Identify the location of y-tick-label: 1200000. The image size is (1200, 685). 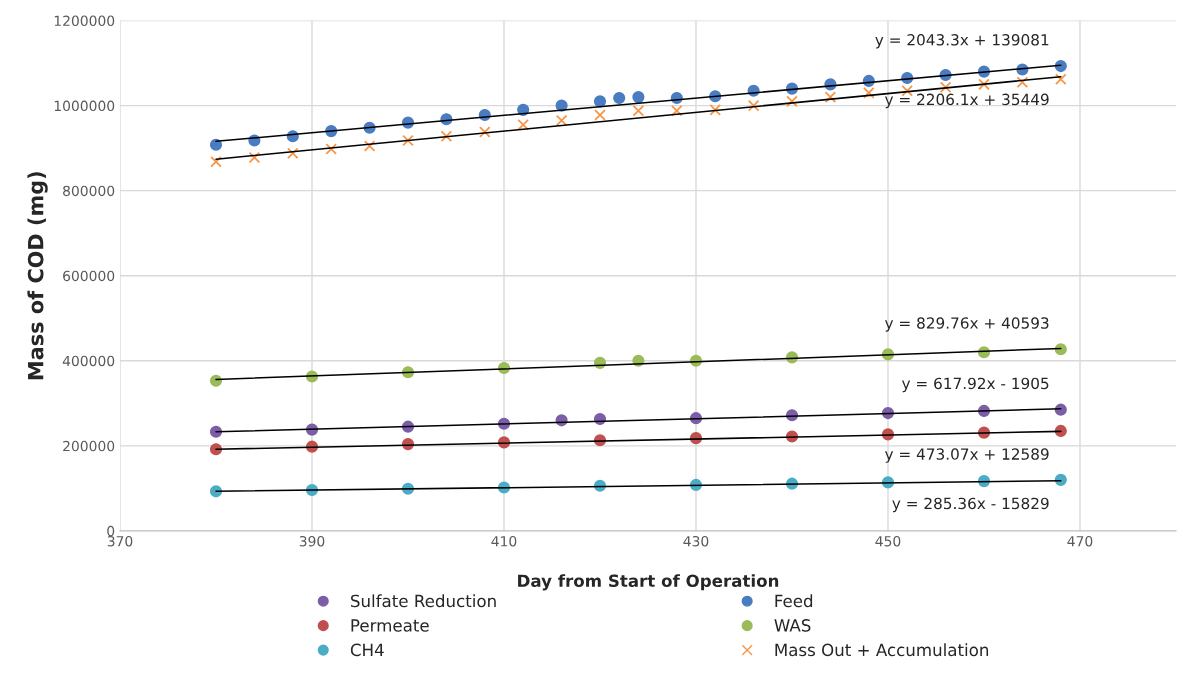
(84, 21).